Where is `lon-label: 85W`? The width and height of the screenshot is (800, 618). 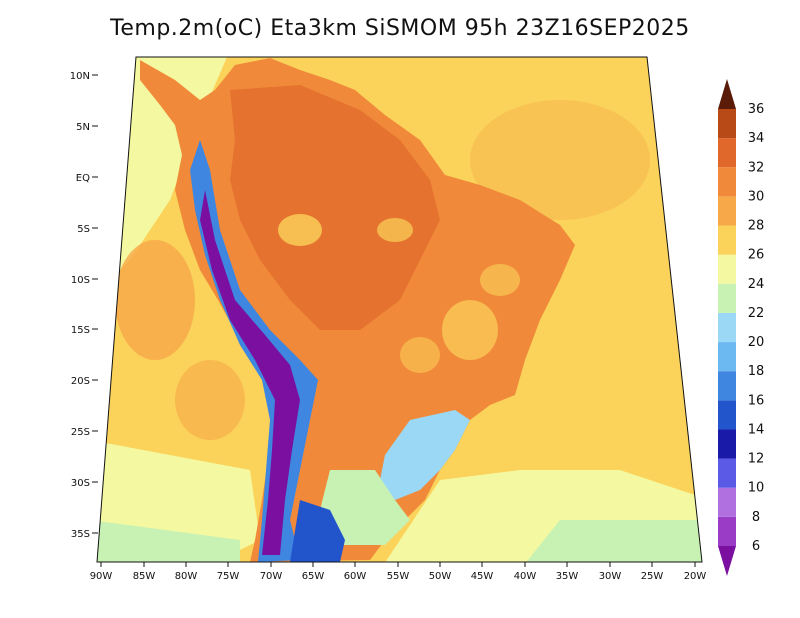 lon-label: 85W is located at coordinates (144, 576).